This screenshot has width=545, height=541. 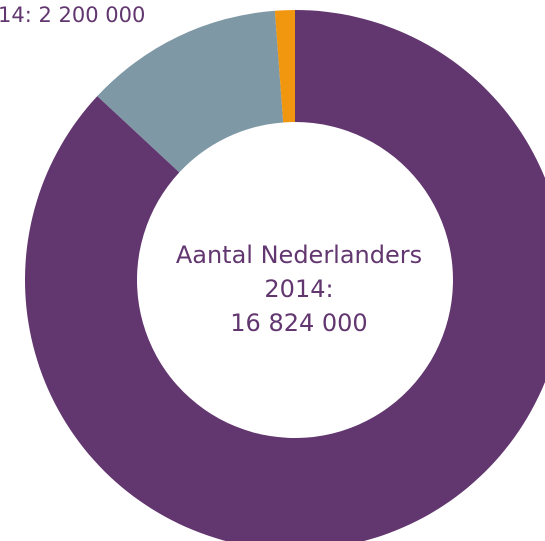 I want to click on center-text-line-2: 2014:, so click(x=298, y=289).